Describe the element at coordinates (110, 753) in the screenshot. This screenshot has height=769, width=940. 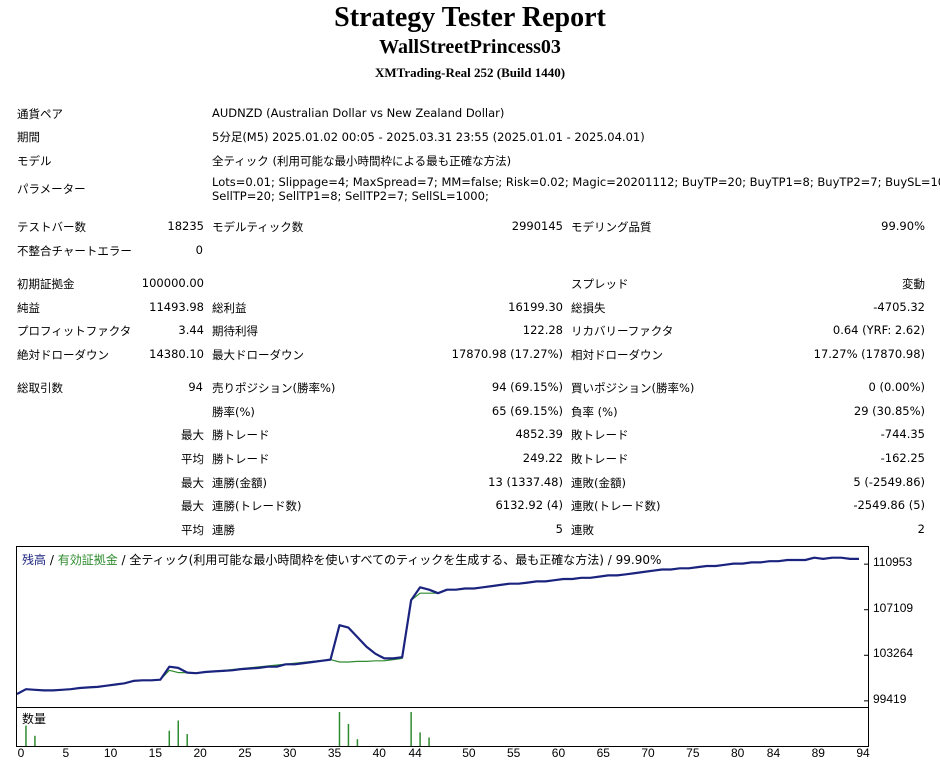
I see `x-tick-label: 10` at that location.